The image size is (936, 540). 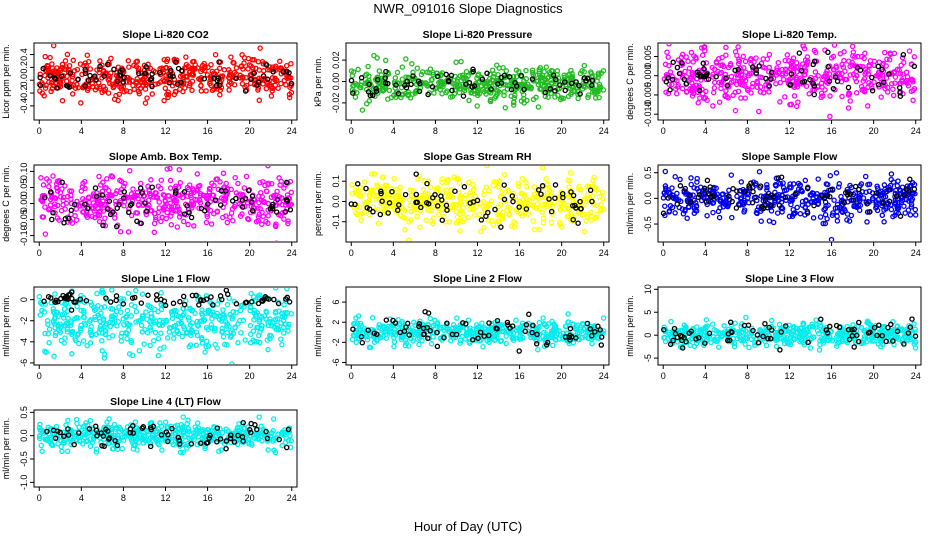 I want to click on y-tick-label: -0.02, so click(x=336, y=103).